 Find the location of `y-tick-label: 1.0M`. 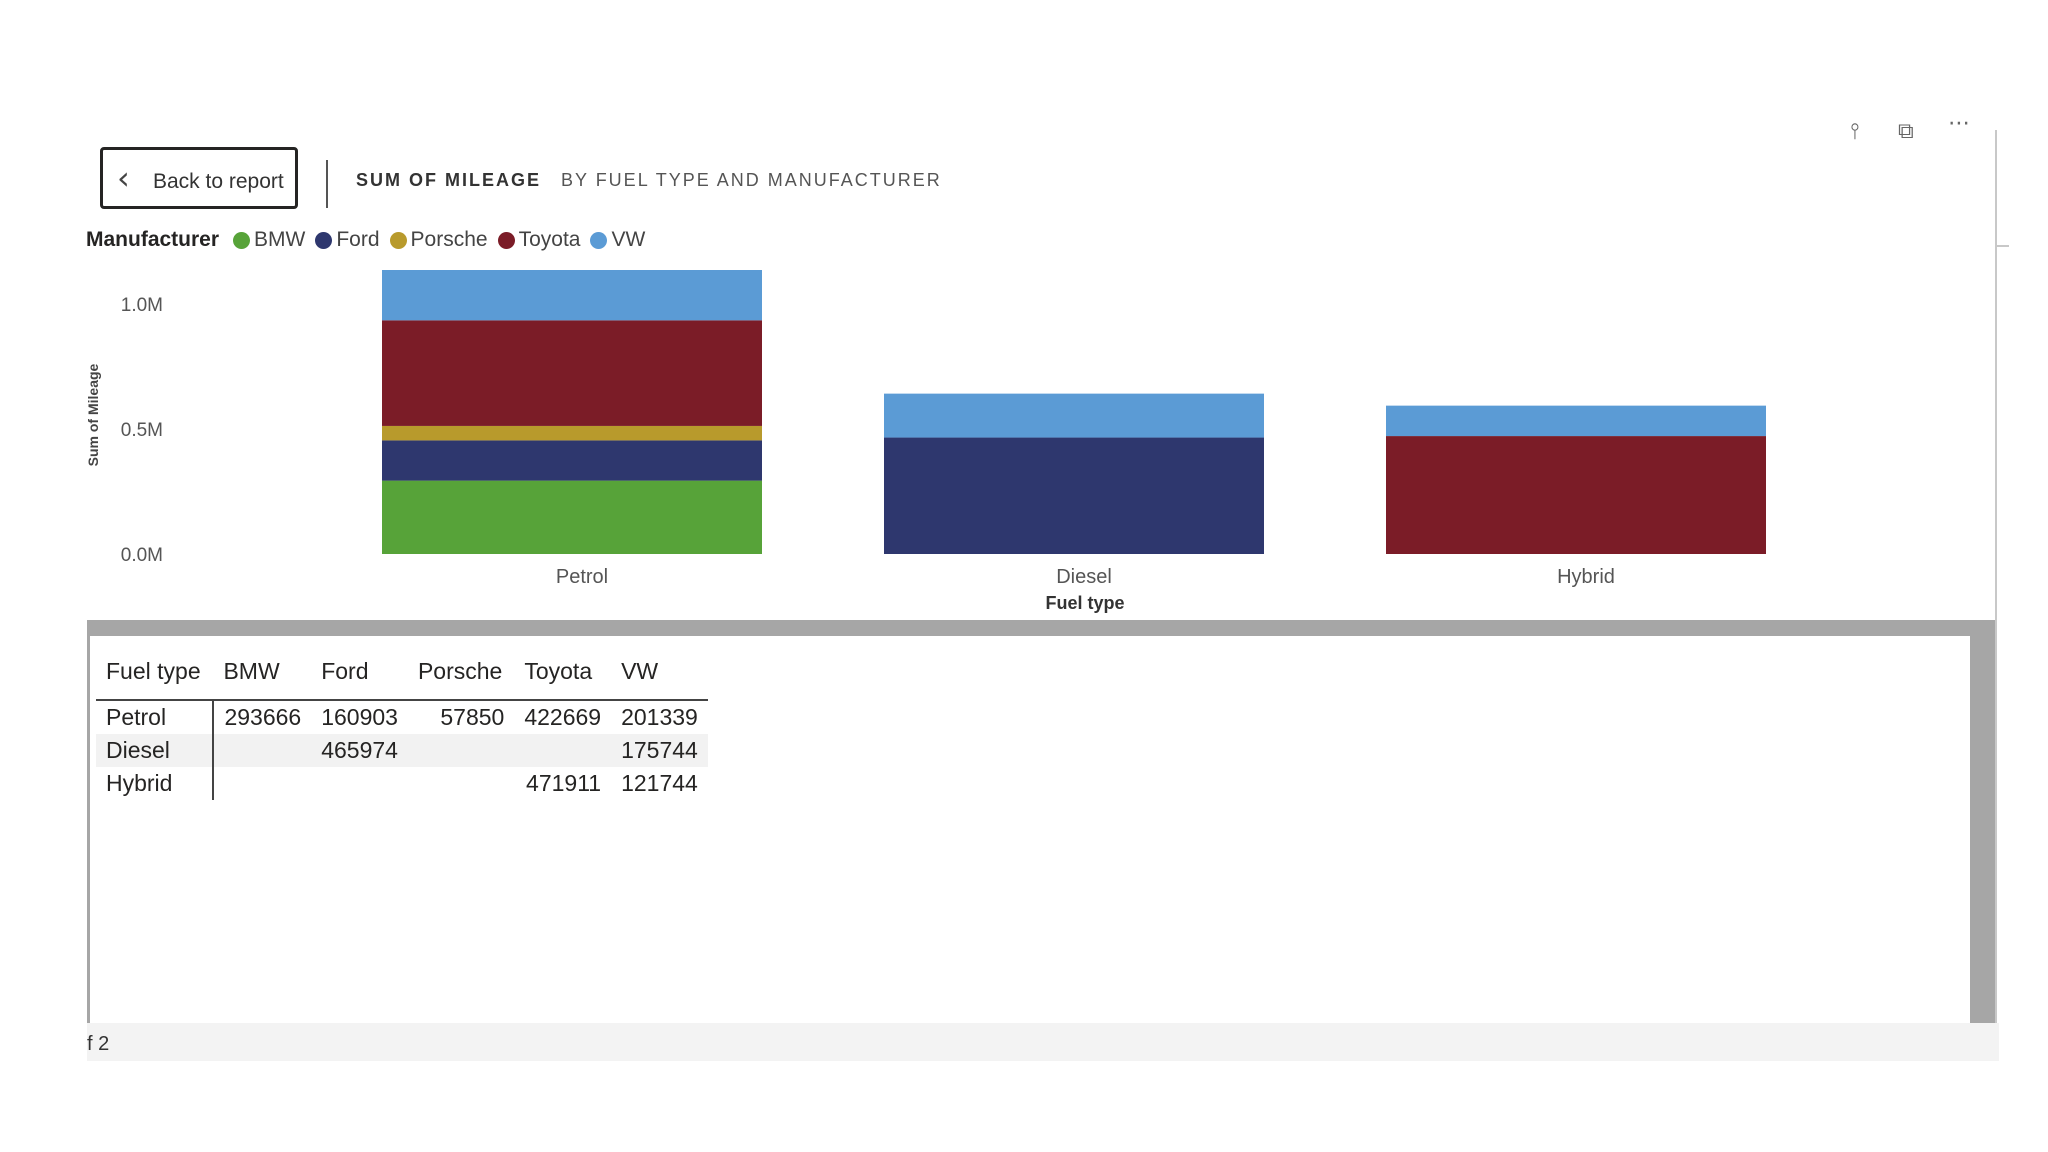

y-tick-label: 1.0M is located at coordinates (142, 305).